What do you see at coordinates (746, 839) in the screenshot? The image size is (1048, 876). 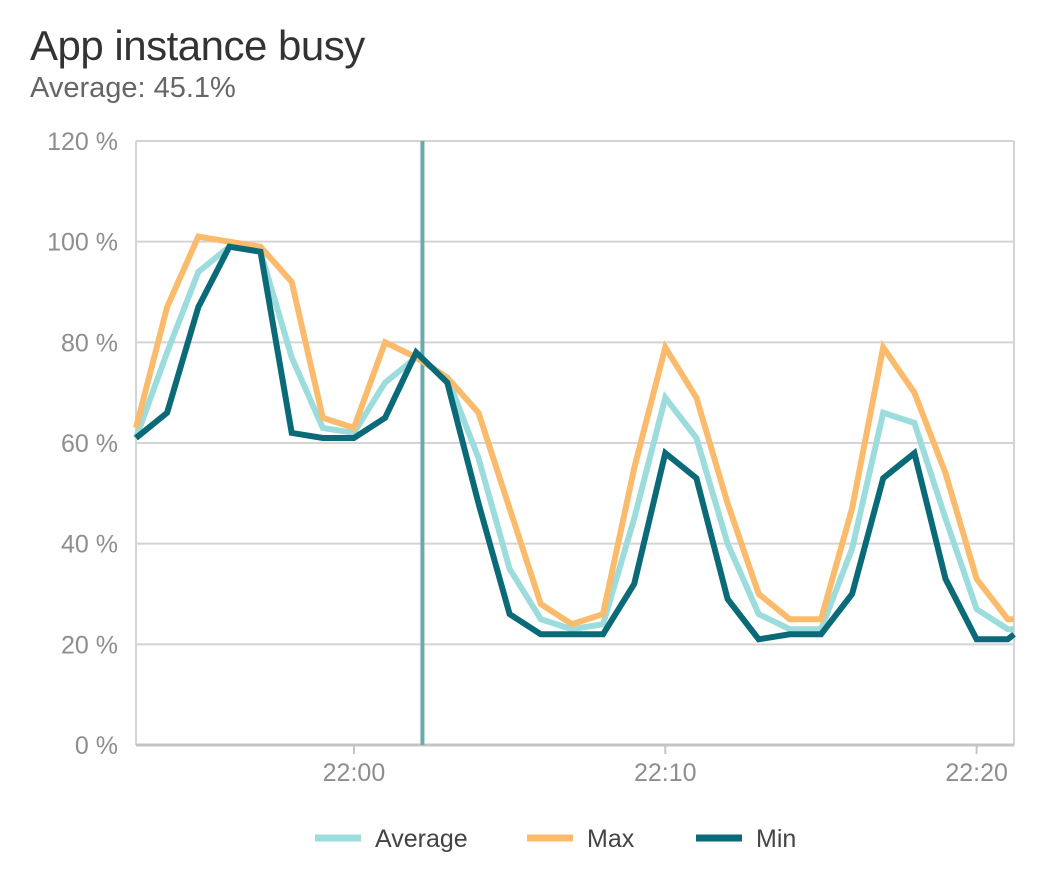 I see `legend-item-min: Min` at bounding box center [746, 839].